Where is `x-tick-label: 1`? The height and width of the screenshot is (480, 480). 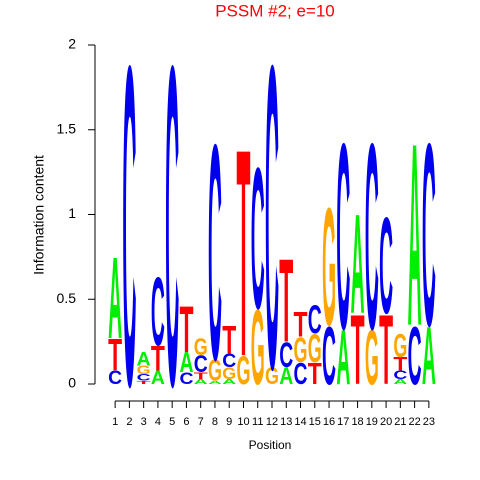
x-tick-label: 1 is located at coordinates (115, 422).